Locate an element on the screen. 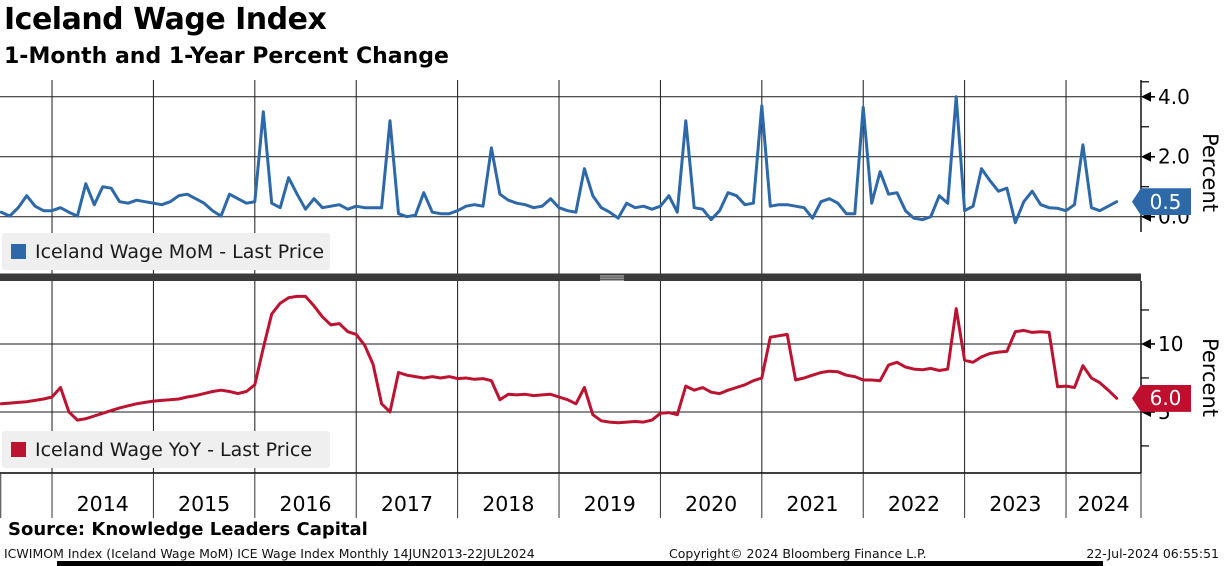 The width and height of the screenshot is (1224, 566). panel-divider is located at coordinates (570, 277).